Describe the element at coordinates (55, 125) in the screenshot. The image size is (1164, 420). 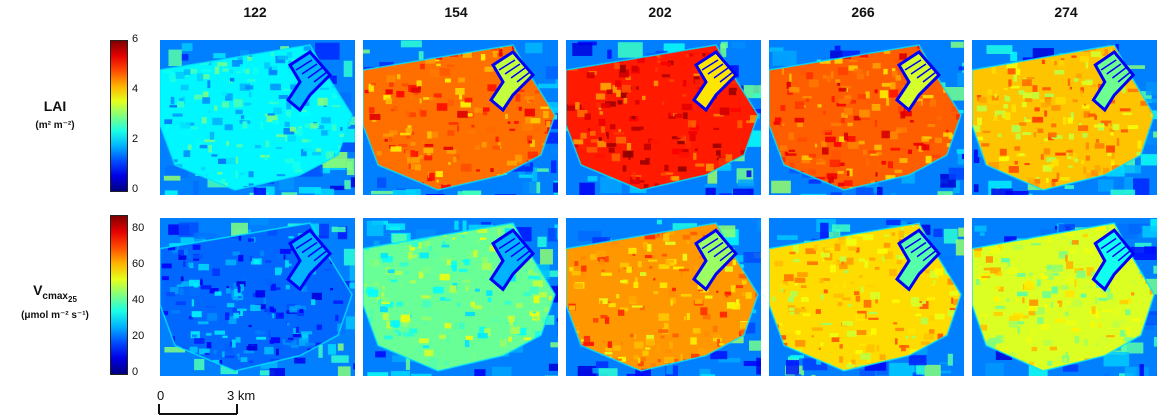
I see `lai-unit: (m² m⁻²)` at that location.